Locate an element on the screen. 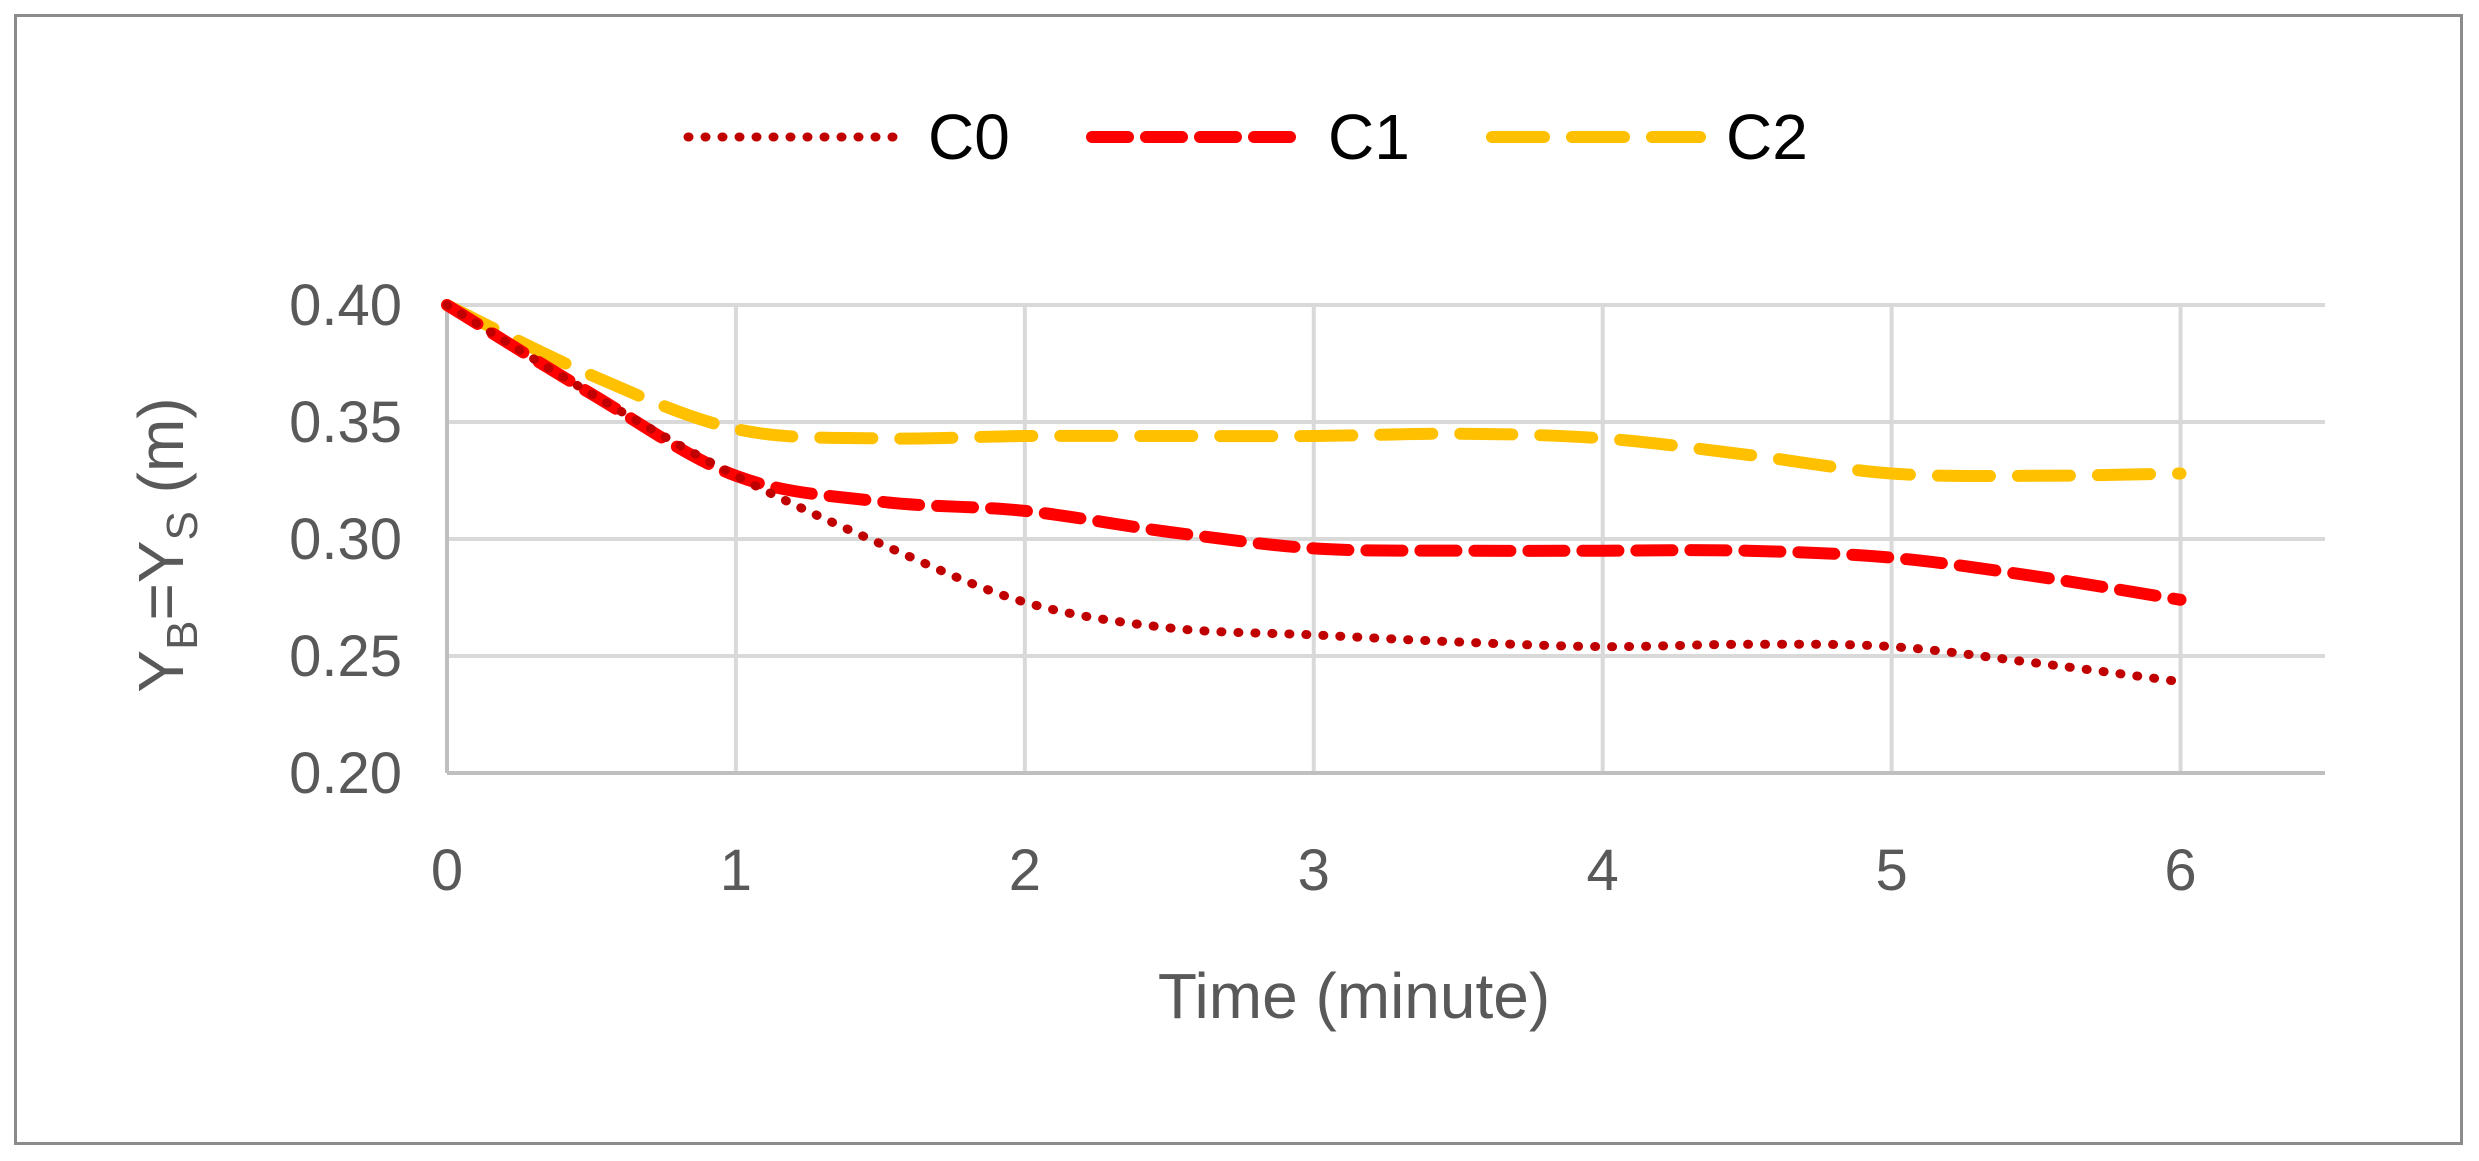 The height and width of the screenshot is (1161, 2479). y-tick-label: 0.25 is located at coordinates (345, 656).